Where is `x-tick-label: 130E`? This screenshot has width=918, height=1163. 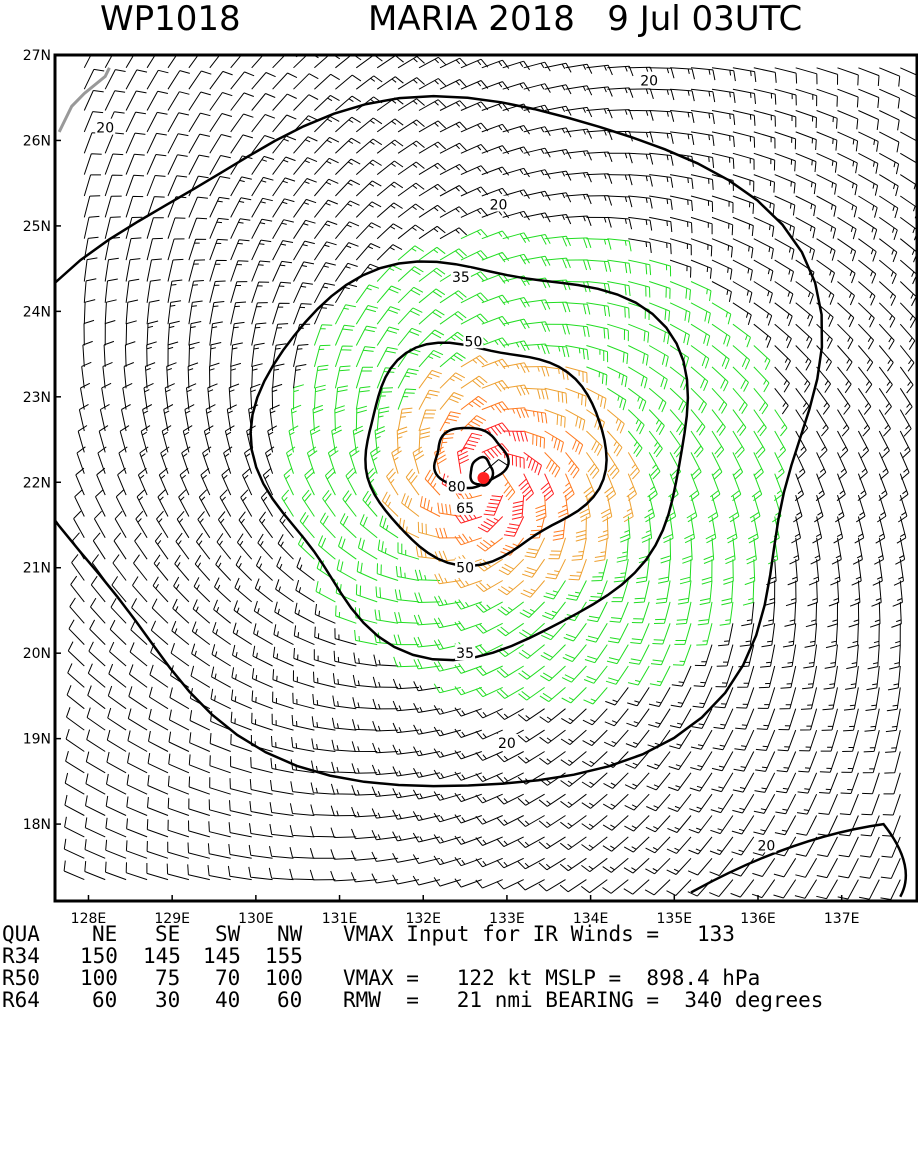
x-tick-label: 130E is located at coordinates (256, 917).